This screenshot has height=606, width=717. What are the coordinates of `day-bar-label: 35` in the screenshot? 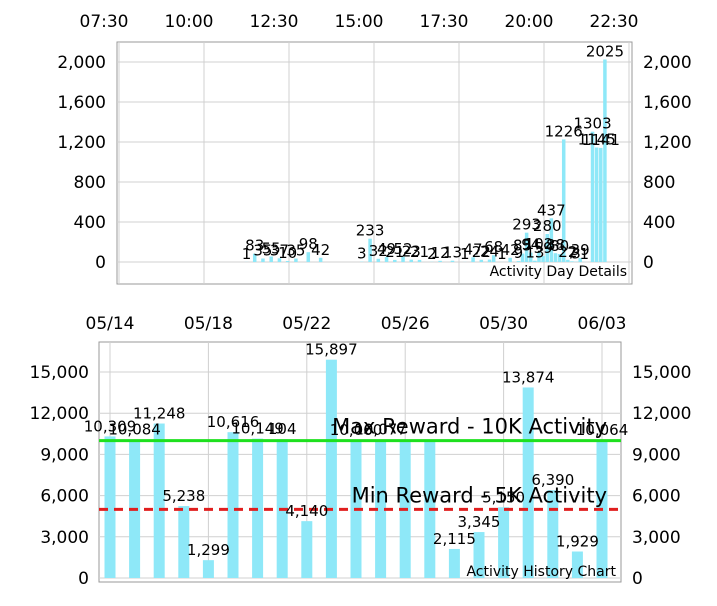 It's located at (295, 251).